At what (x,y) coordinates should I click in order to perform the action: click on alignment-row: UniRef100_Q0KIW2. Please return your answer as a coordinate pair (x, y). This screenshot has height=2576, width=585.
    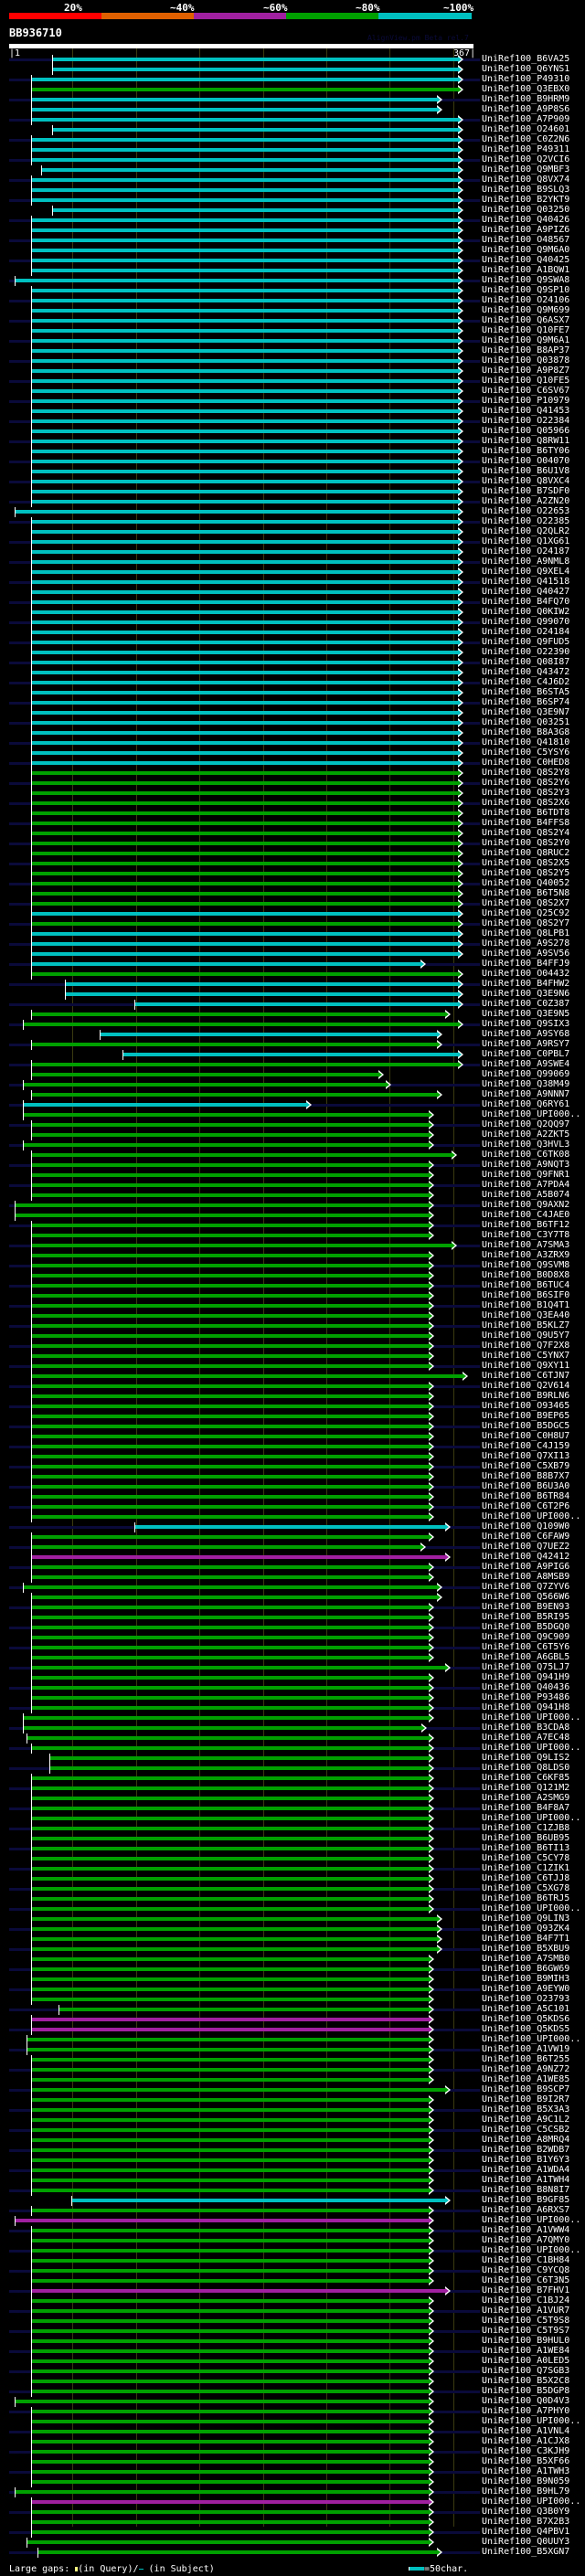
    Looking at the image, I should click on (293, 612).